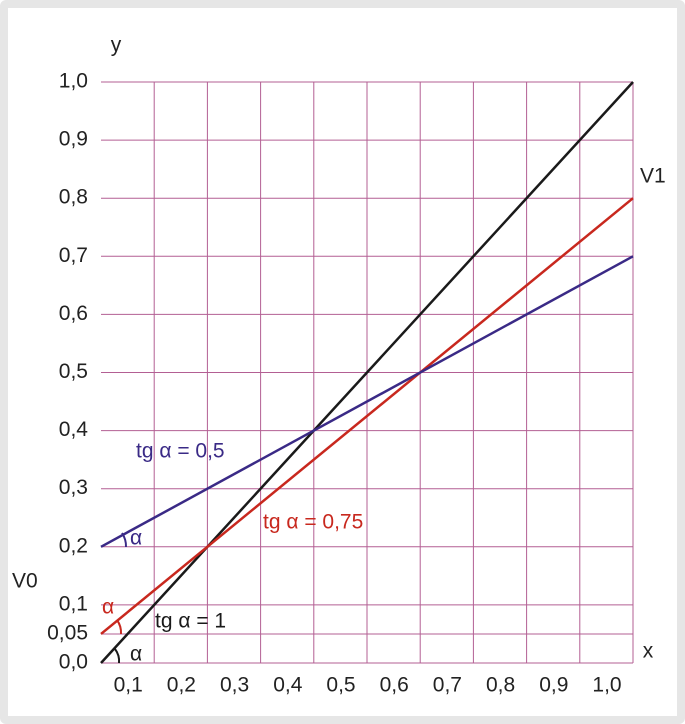 The width and height of the screenshot is (685, 724). I want to click on x-tick-label: 0,9, so click(553, 685).